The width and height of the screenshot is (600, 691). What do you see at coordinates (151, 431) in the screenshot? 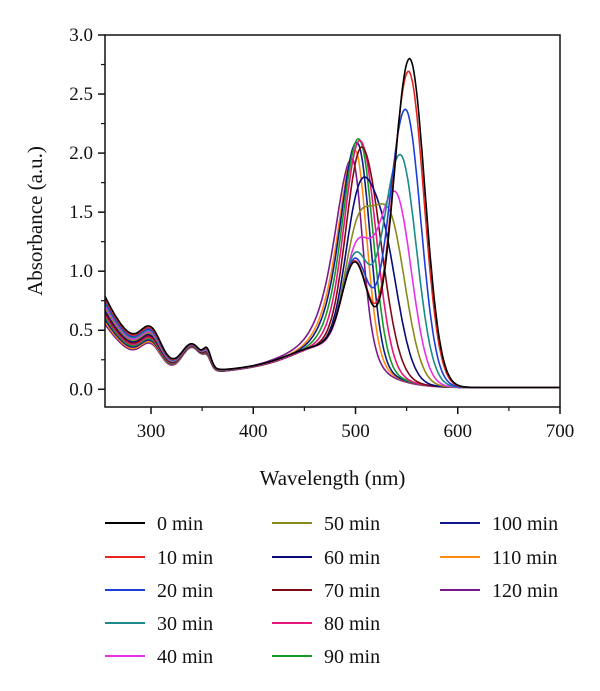
I see `x-tick-label: 300` at bounding box center [151, 431].